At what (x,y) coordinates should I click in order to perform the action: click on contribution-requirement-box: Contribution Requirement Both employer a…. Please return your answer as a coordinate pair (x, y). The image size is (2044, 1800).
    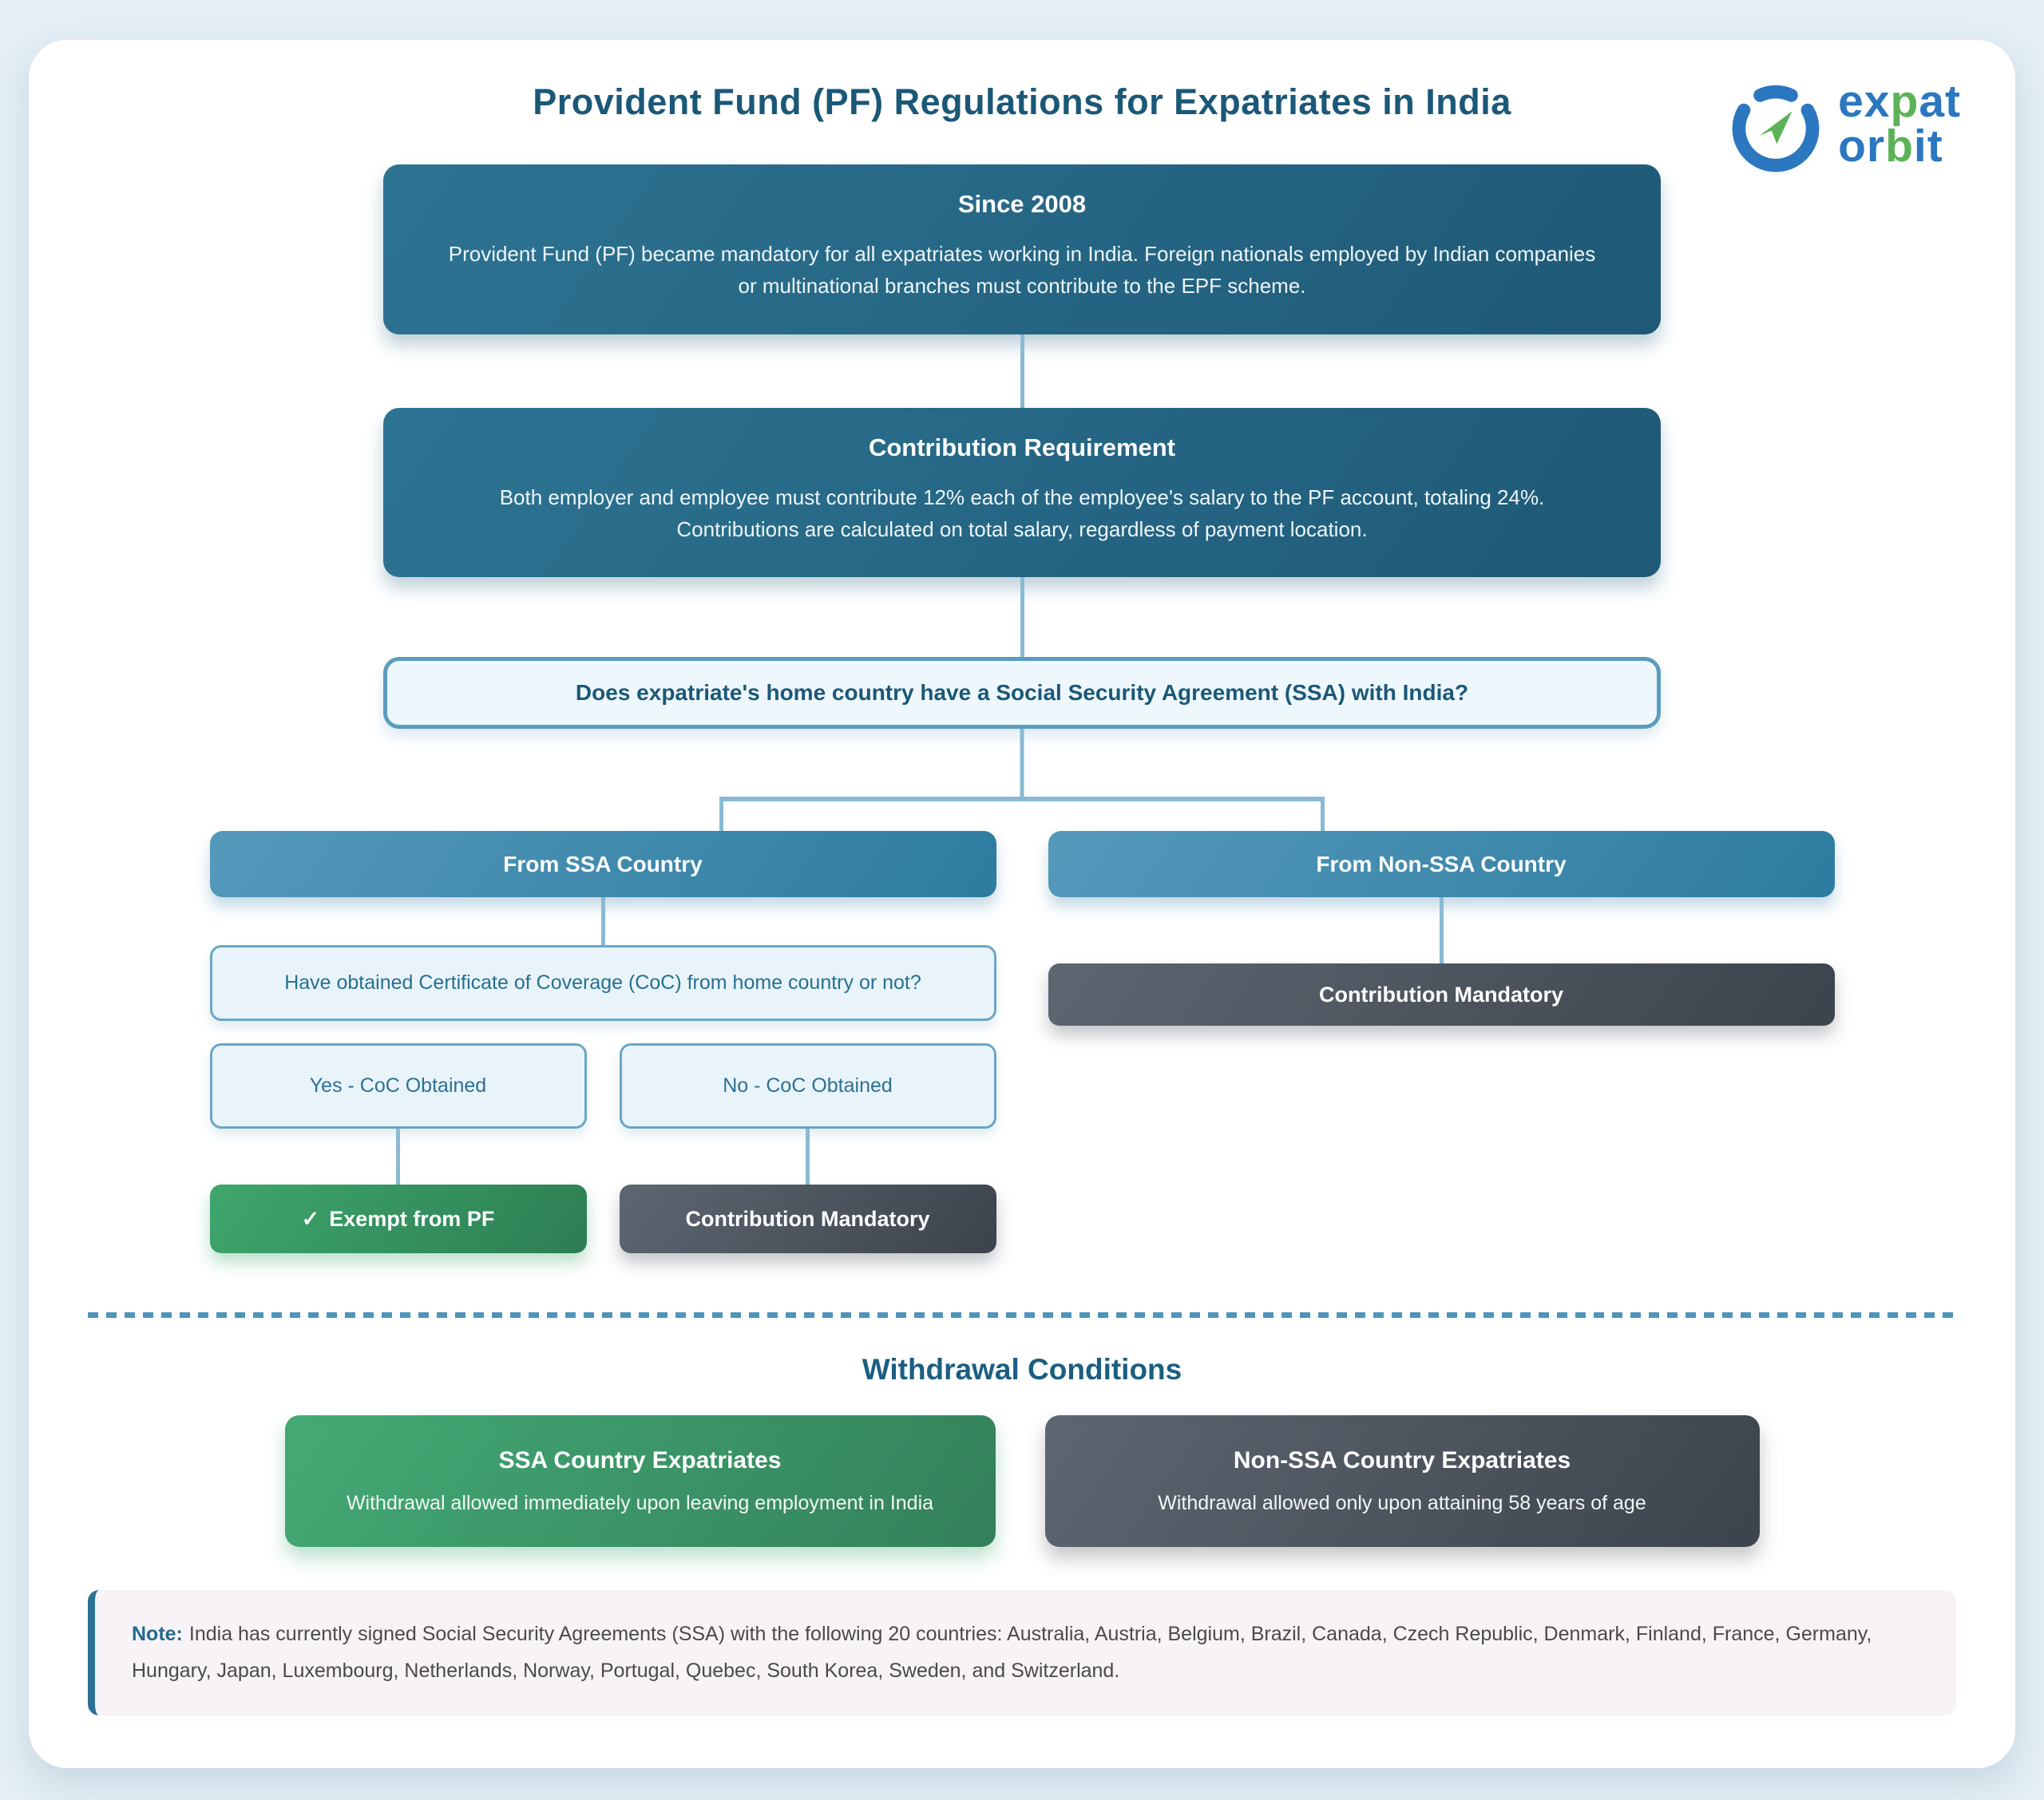
    Looking at the image, I should click on (1022, 492).